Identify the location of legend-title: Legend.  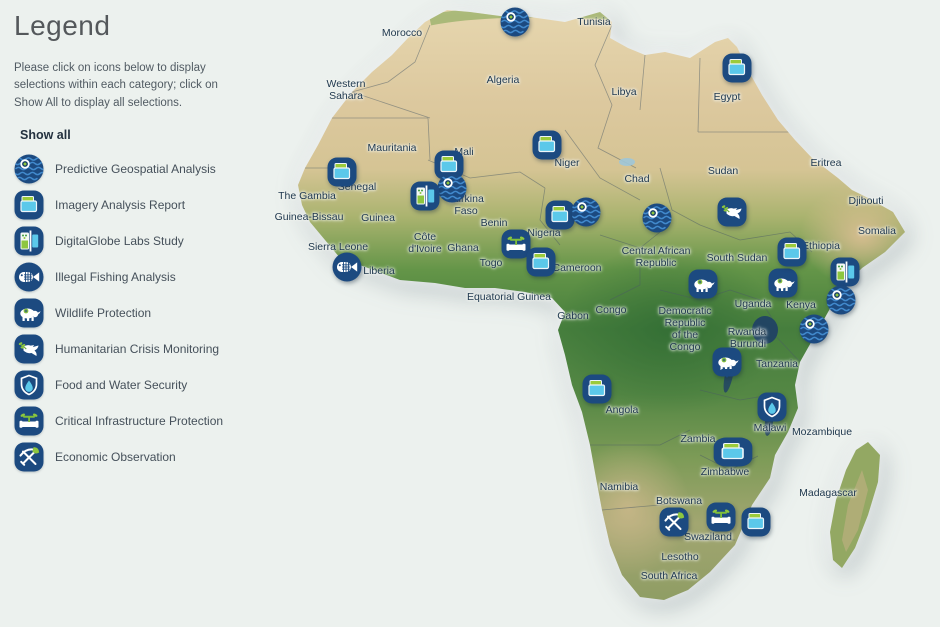
(62, 25).